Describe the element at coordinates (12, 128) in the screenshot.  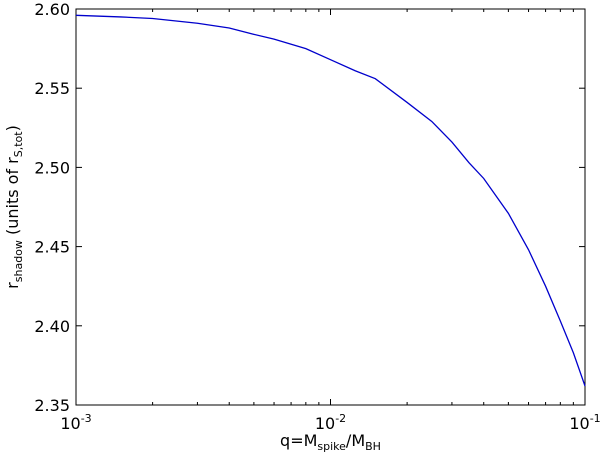
I see `label-part: )` at that location.